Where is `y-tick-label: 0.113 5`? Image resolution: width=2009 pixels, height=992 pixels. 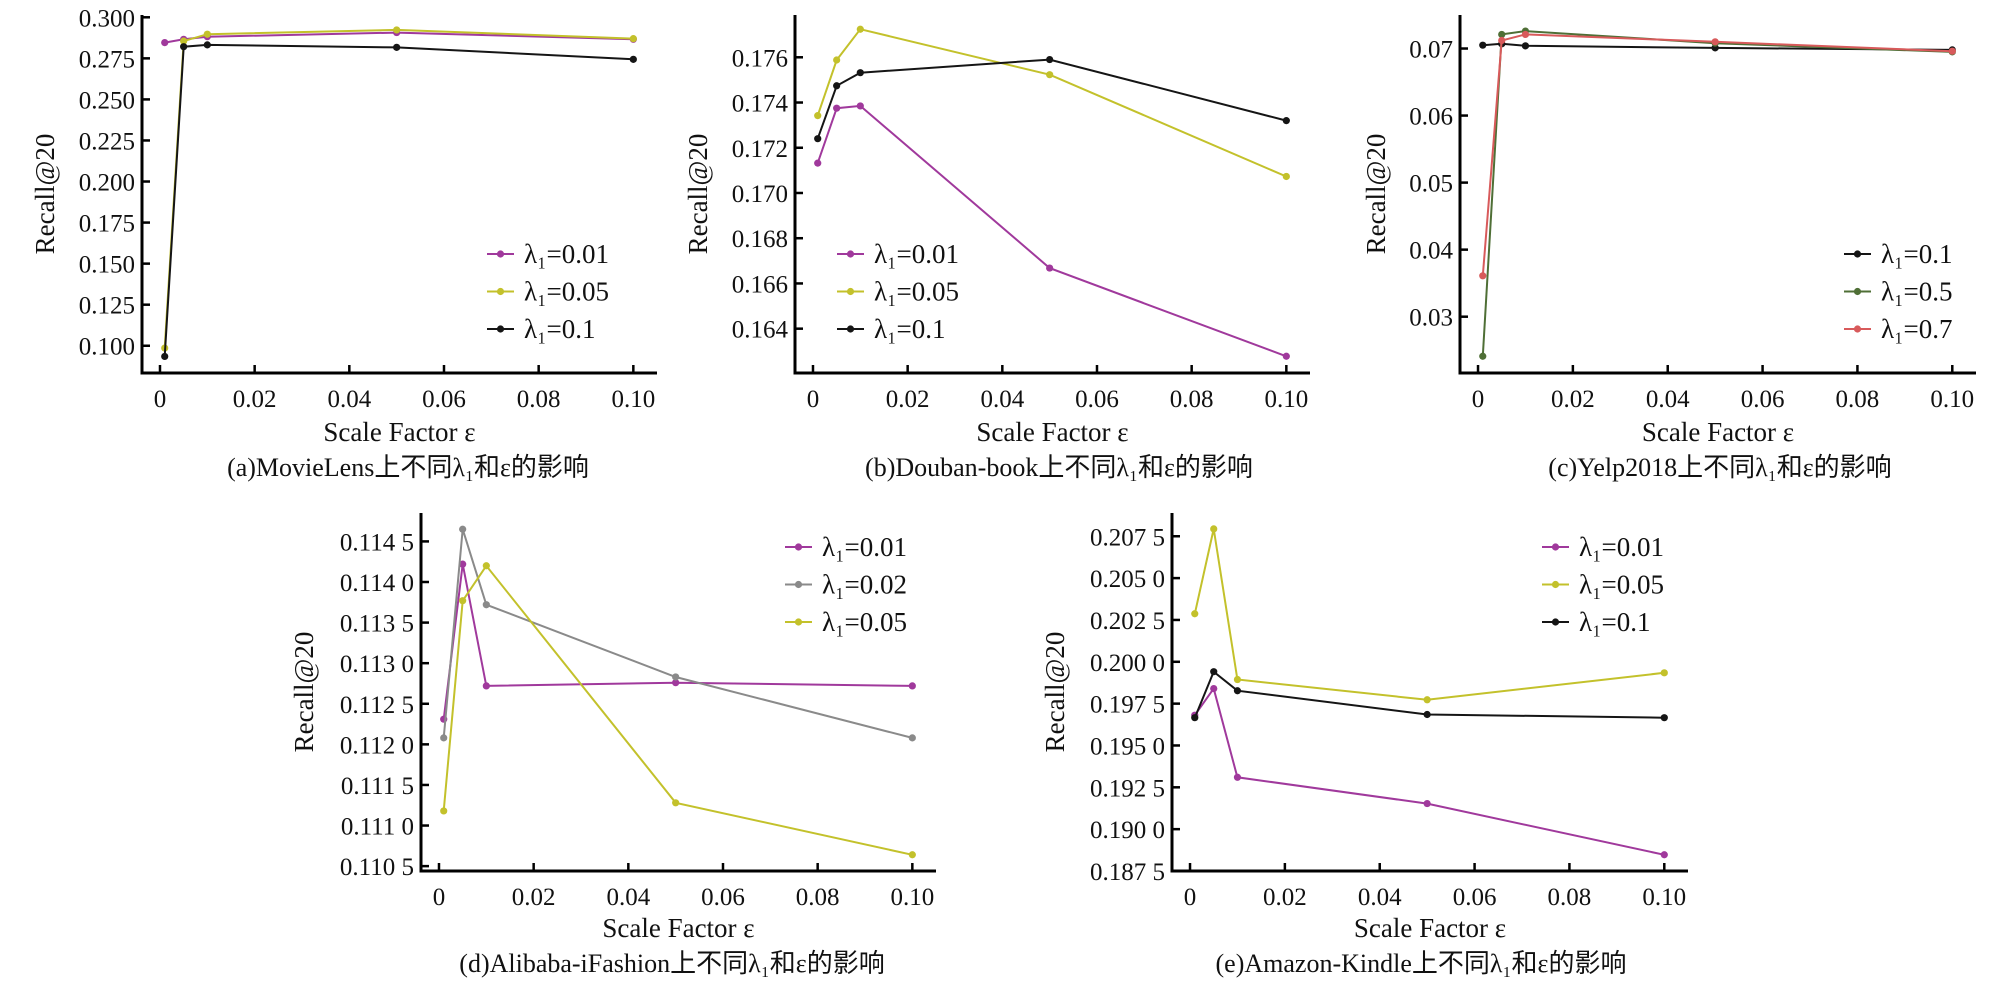
y-tick-label: 0.113 5 is located at coordinates (377, 624).